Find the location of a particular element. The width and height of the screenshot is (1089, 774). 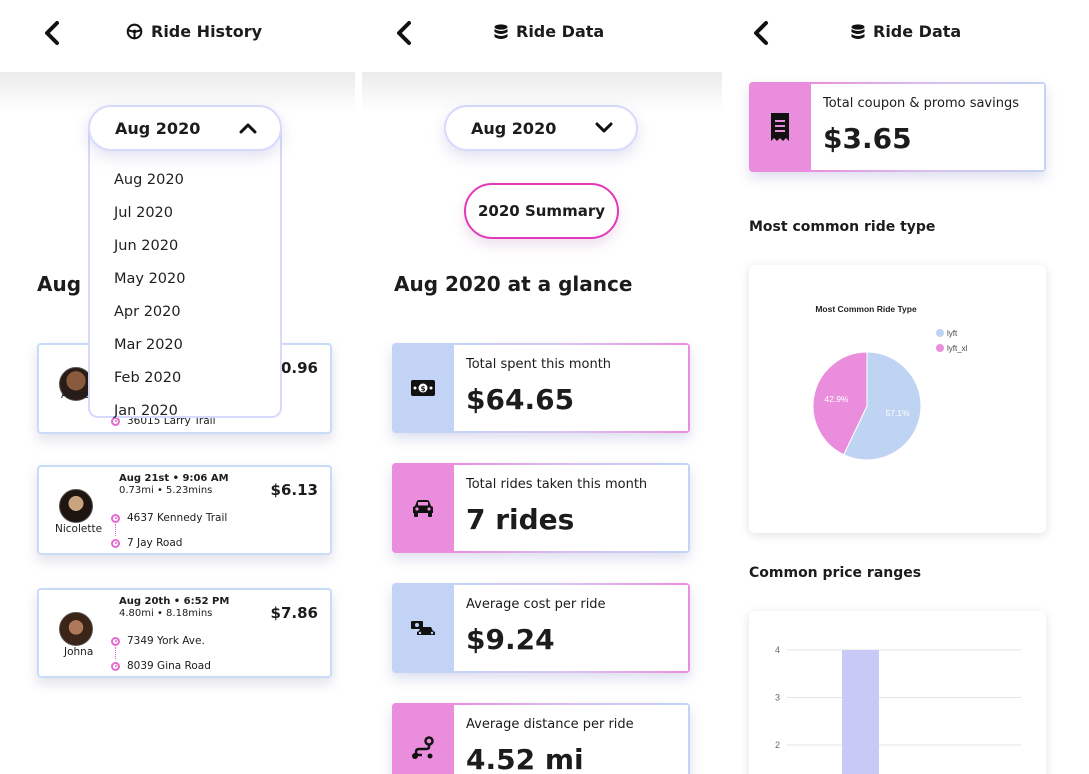

year-summary-button: 2020 Summary is located at coordinates (541, 211).